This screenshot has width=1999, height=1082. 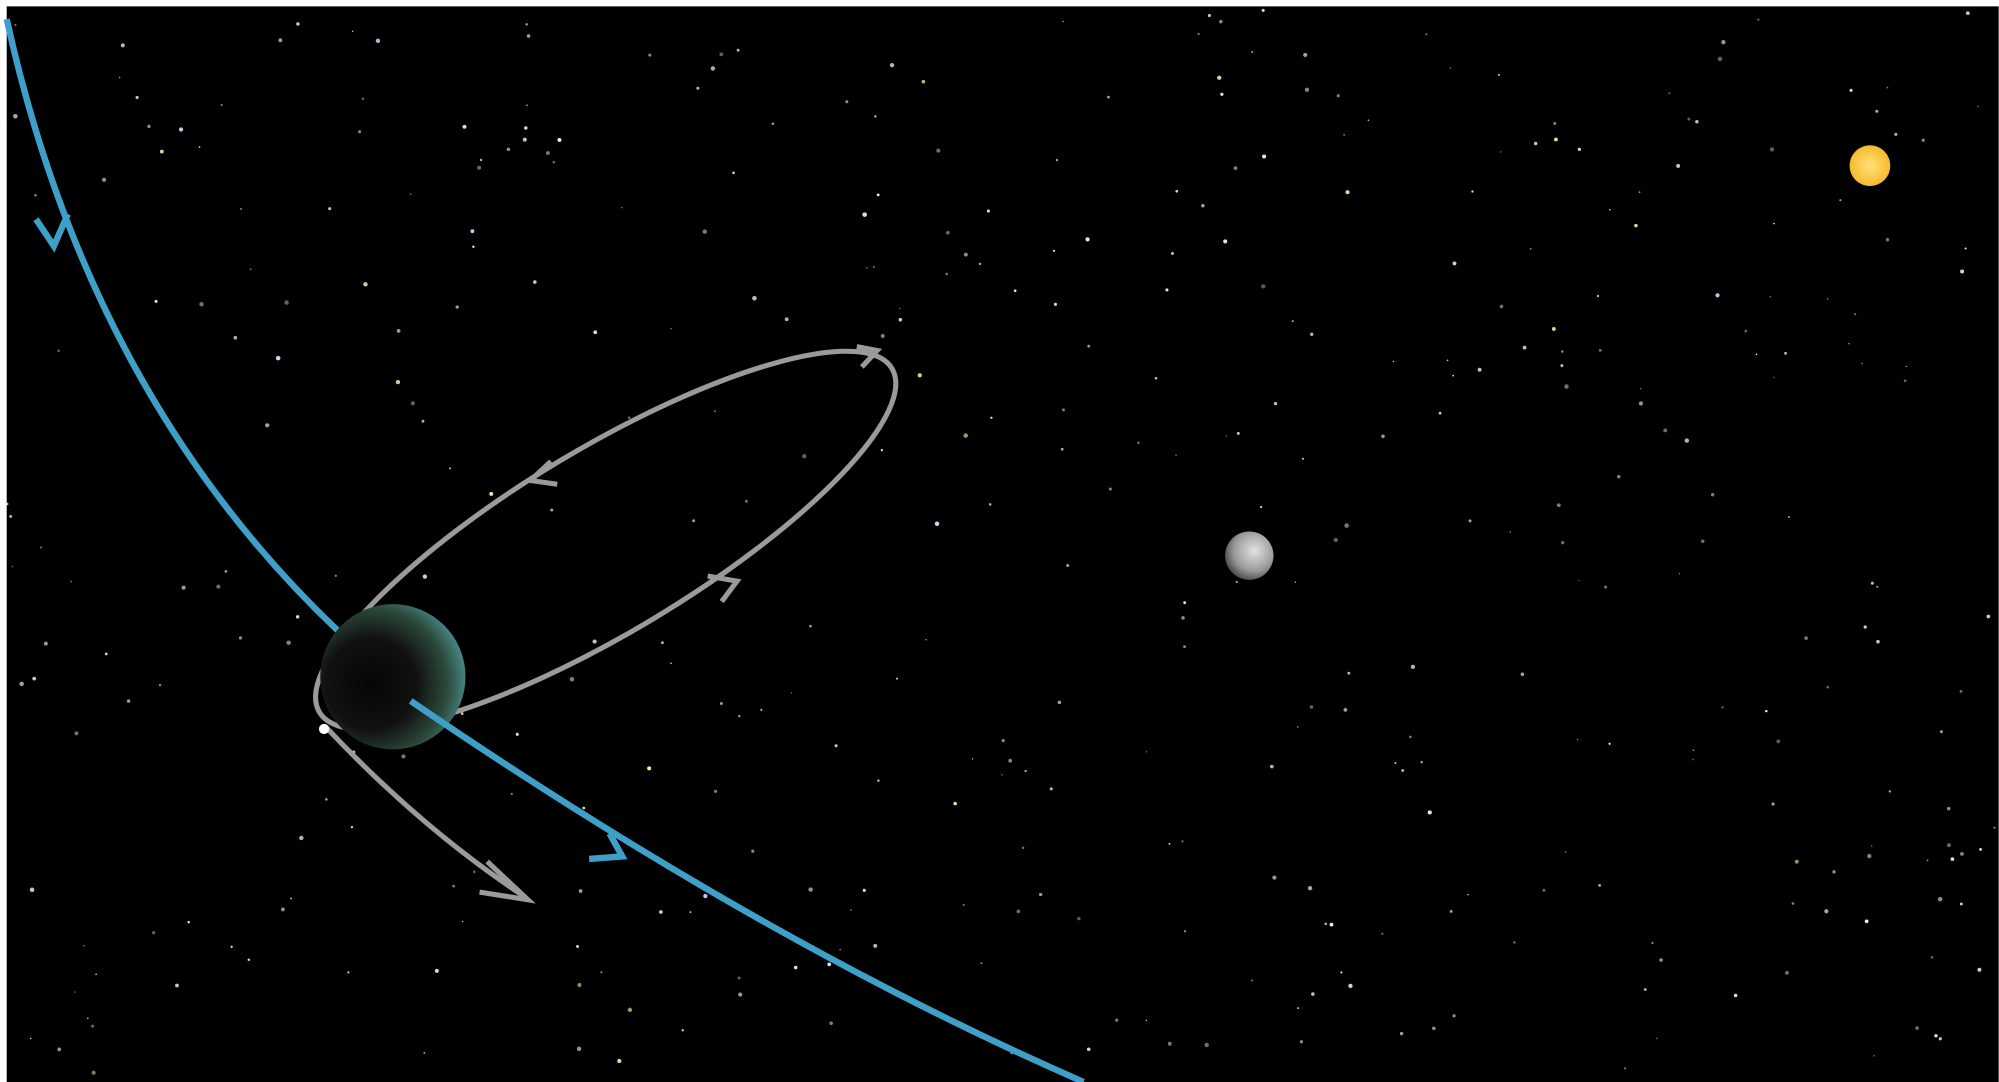 What do you see at coordinates (507, 881) in the screenshot?
I see `departure-arrow` at bounding box center [507, 881].